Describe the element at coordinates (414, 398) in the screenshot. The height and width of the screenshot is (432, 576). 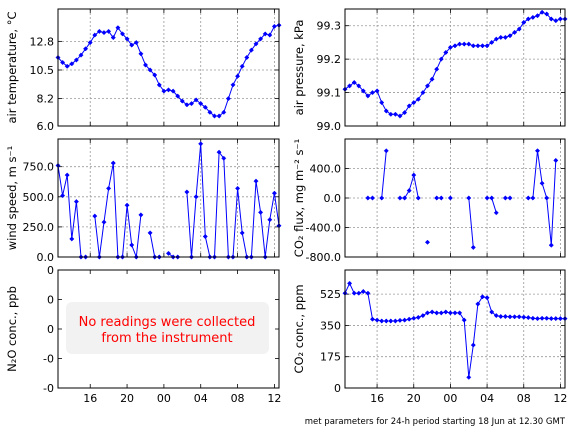
I see `x-tick-label: 20` at that location.